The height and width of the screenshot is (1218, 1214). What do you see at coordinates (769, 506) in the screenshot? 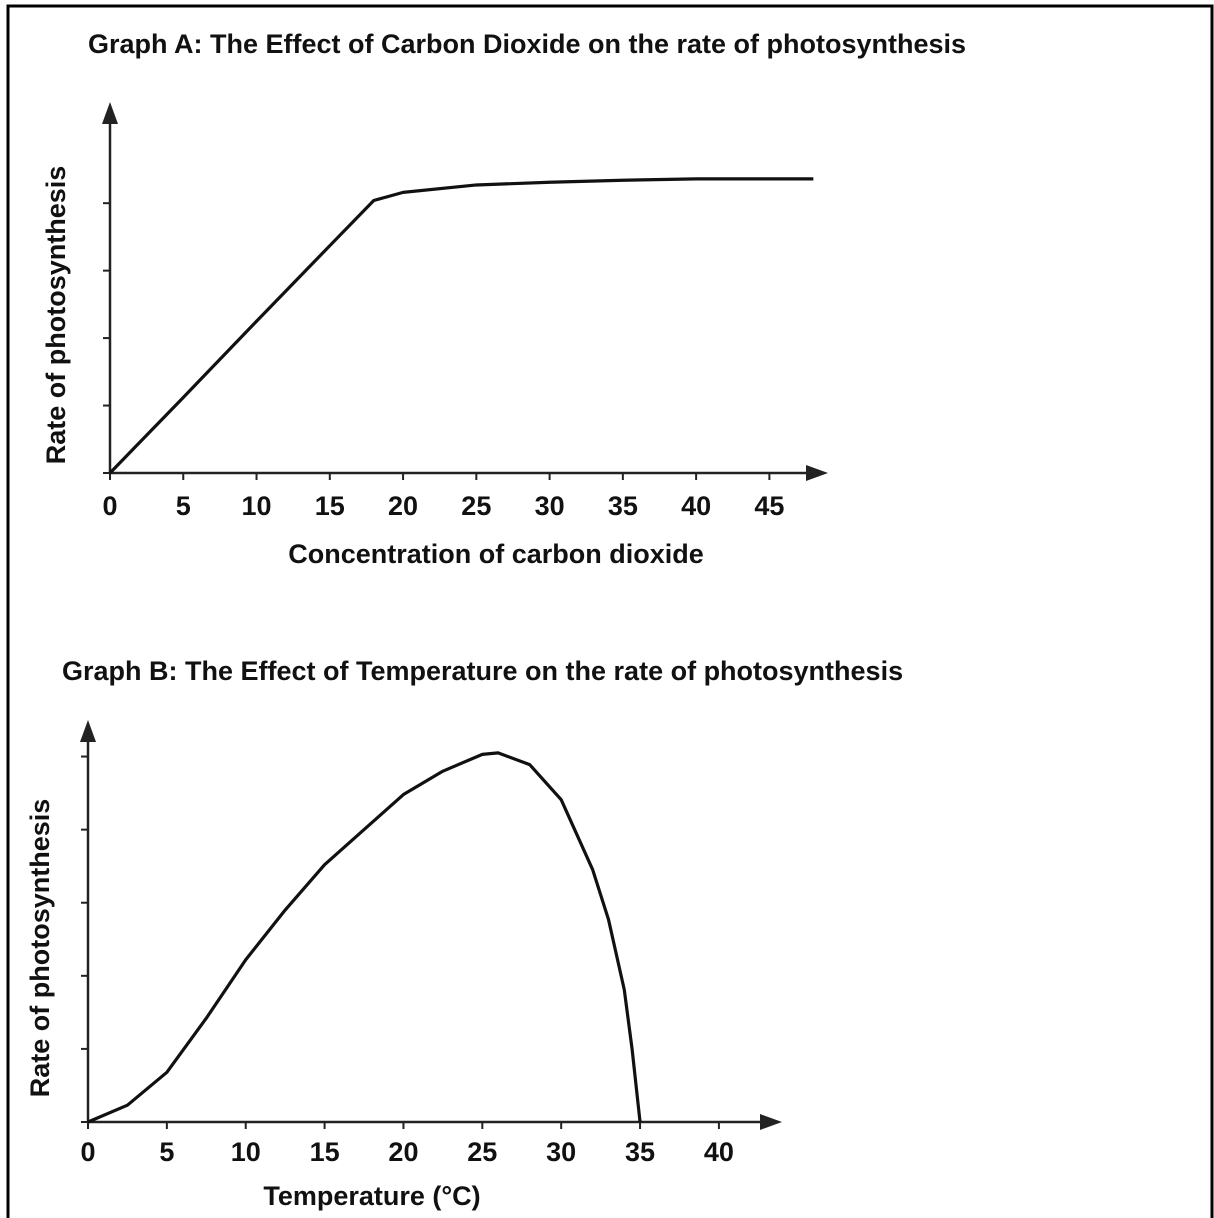
I see `x-tick-label: 45` at bounding box center [769, 506].